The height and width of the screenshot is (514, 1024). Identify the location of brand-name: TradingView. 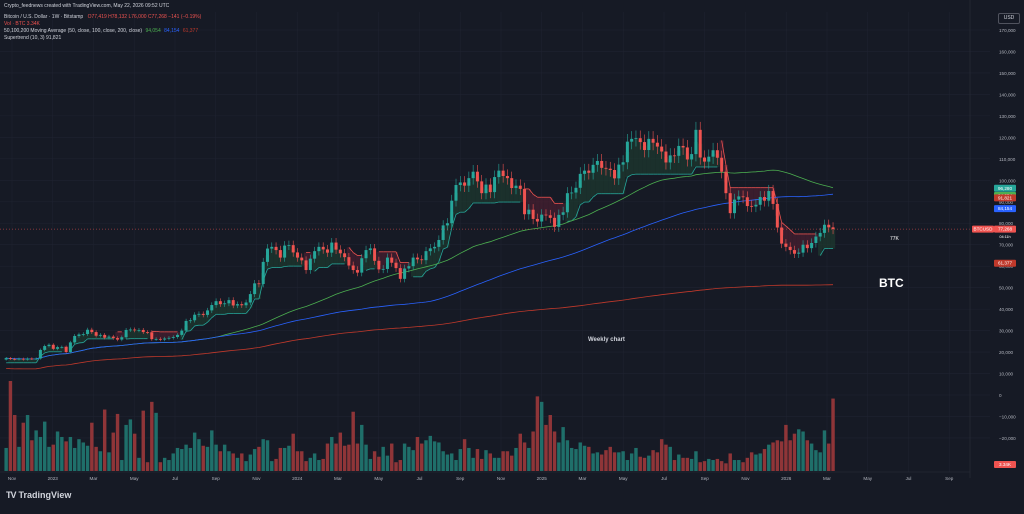
(45, 495).